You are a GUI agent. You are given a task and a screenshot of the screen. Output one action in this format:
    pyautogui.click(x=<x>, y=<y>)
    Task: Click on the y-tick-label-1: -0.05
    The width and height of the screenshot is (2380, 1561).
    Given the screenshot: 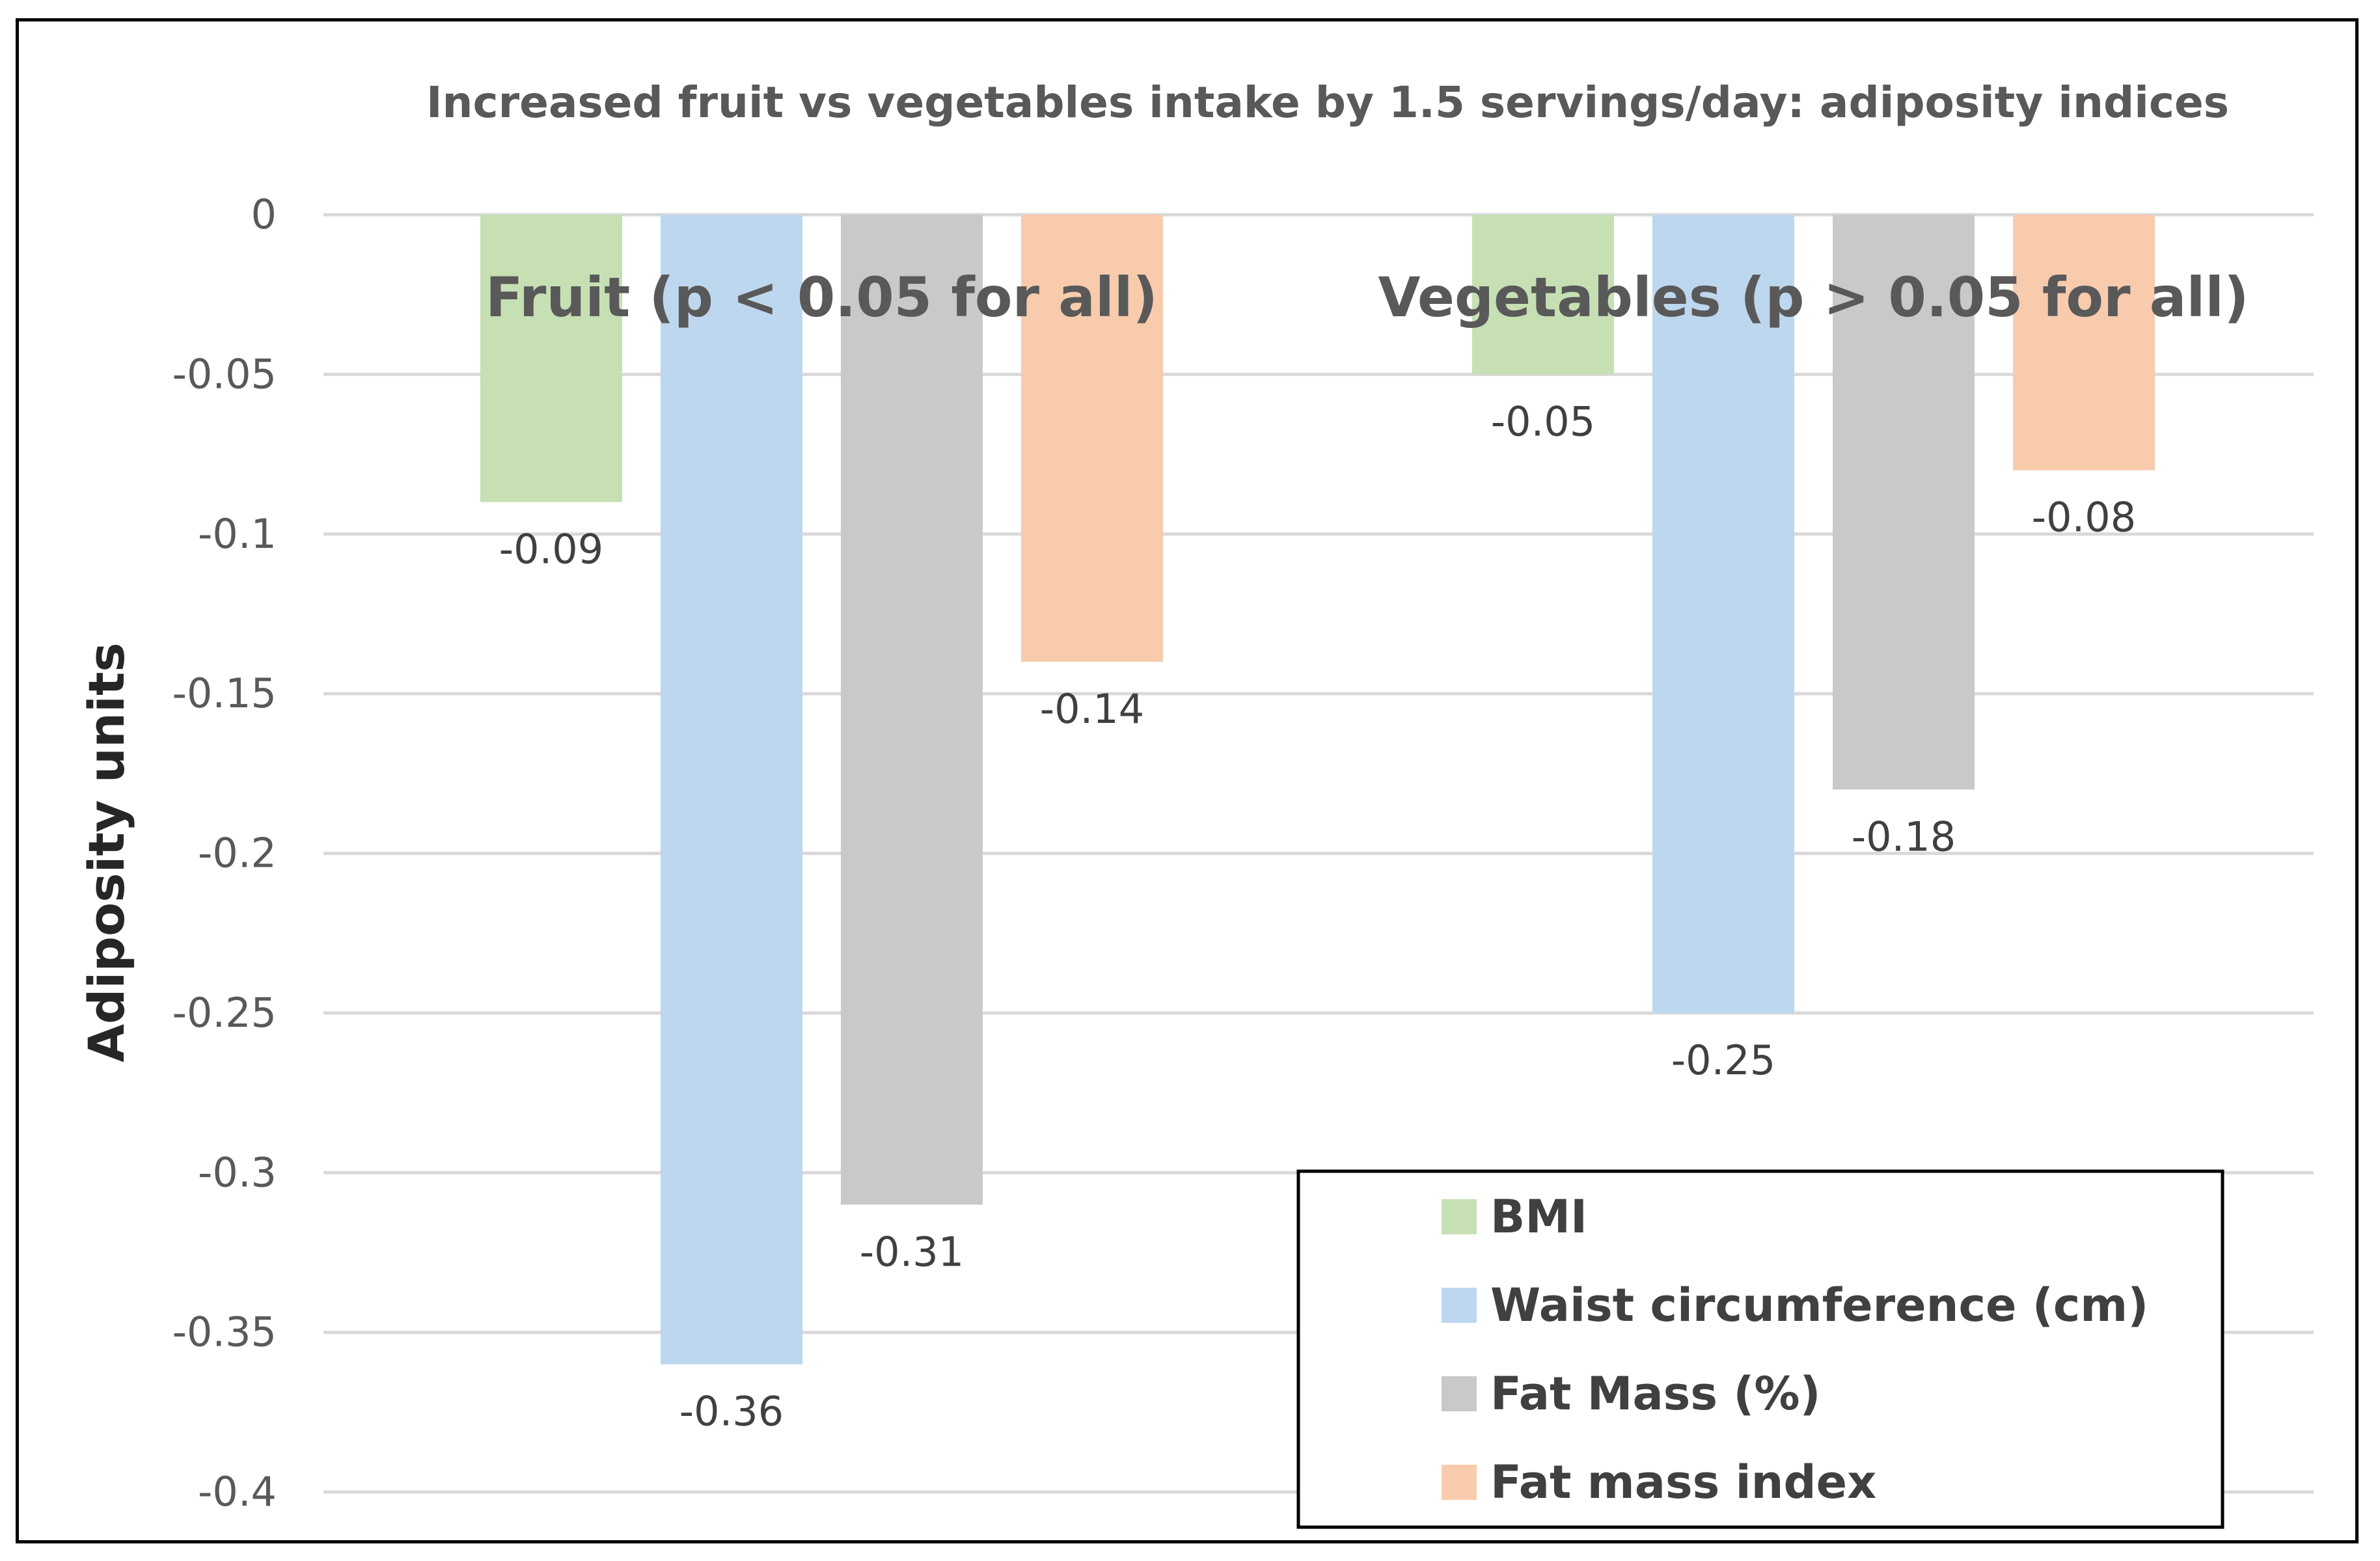 What is the action you would take?
    pyautogui.click(x=225, y=374)
    